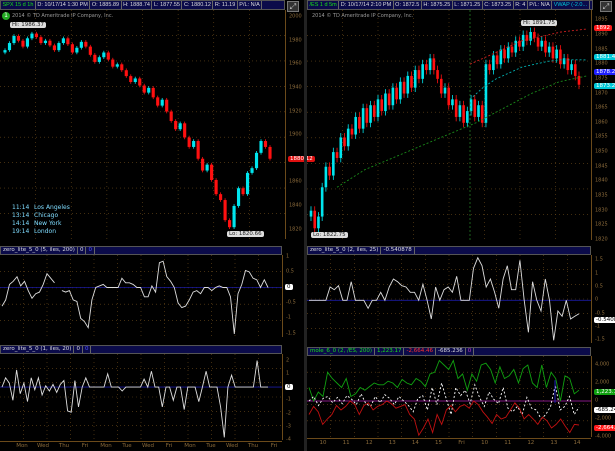  Describe the element at coordinates (63, 5) in the screenshot. I see `left-date: D: 10/17/14 1:30 PM` at that location.